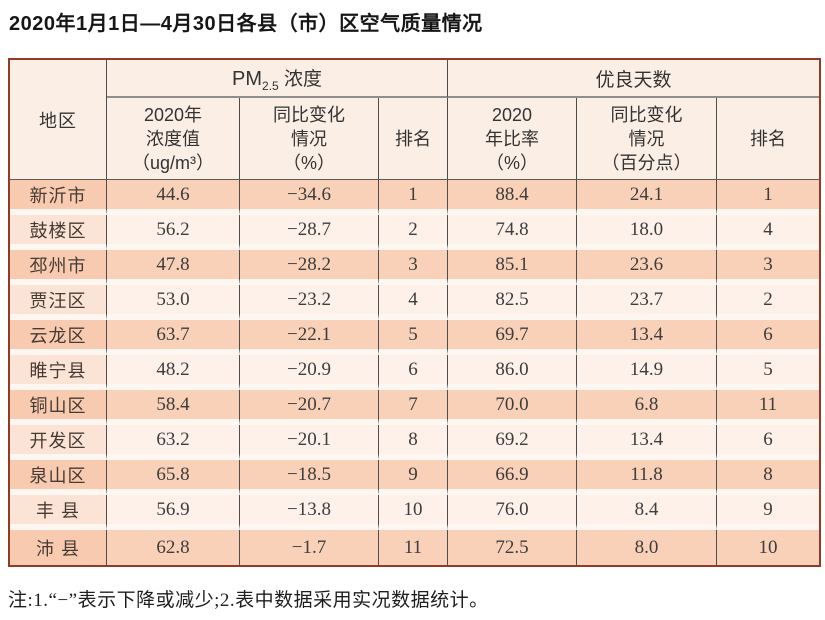 This screenshot has height=620, width=825. What do you see at coordinates (309, 197) in the screenshot?
I see `pm-change-cell: −34.6` at bounding box center [309, 197].